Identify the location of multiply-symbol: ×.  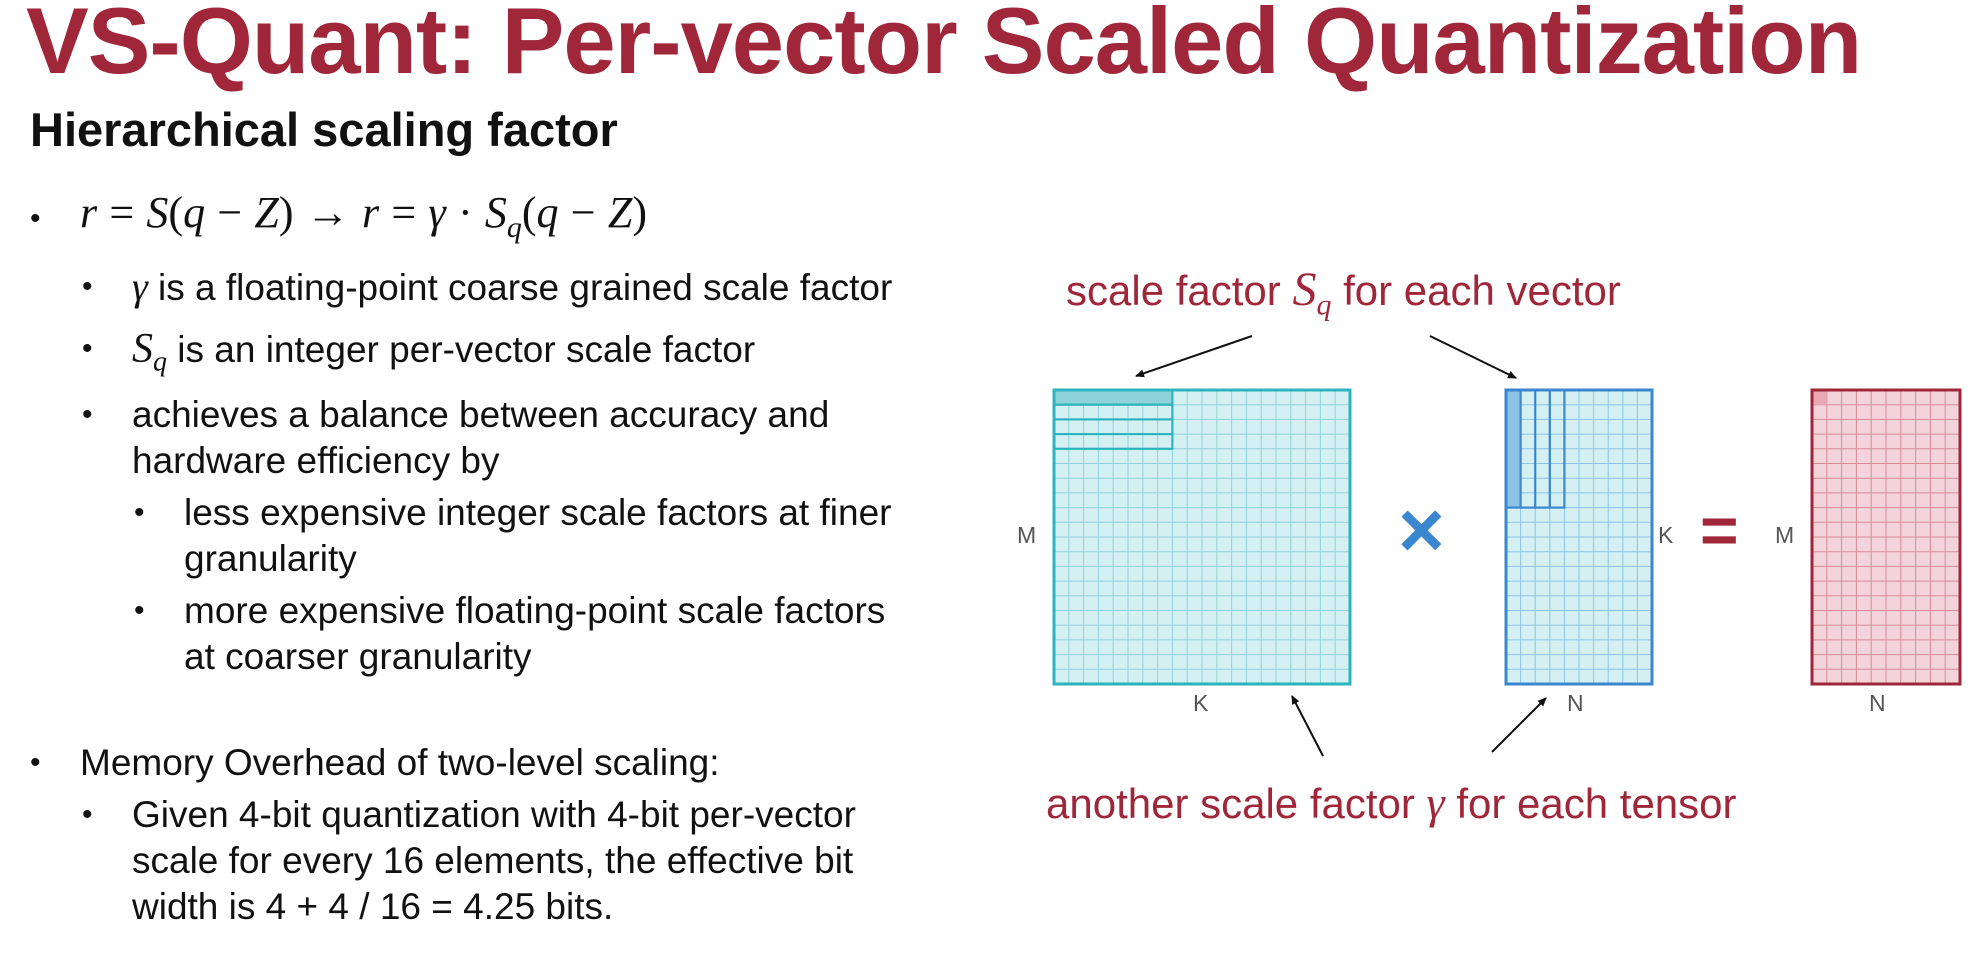
(1421, 529).